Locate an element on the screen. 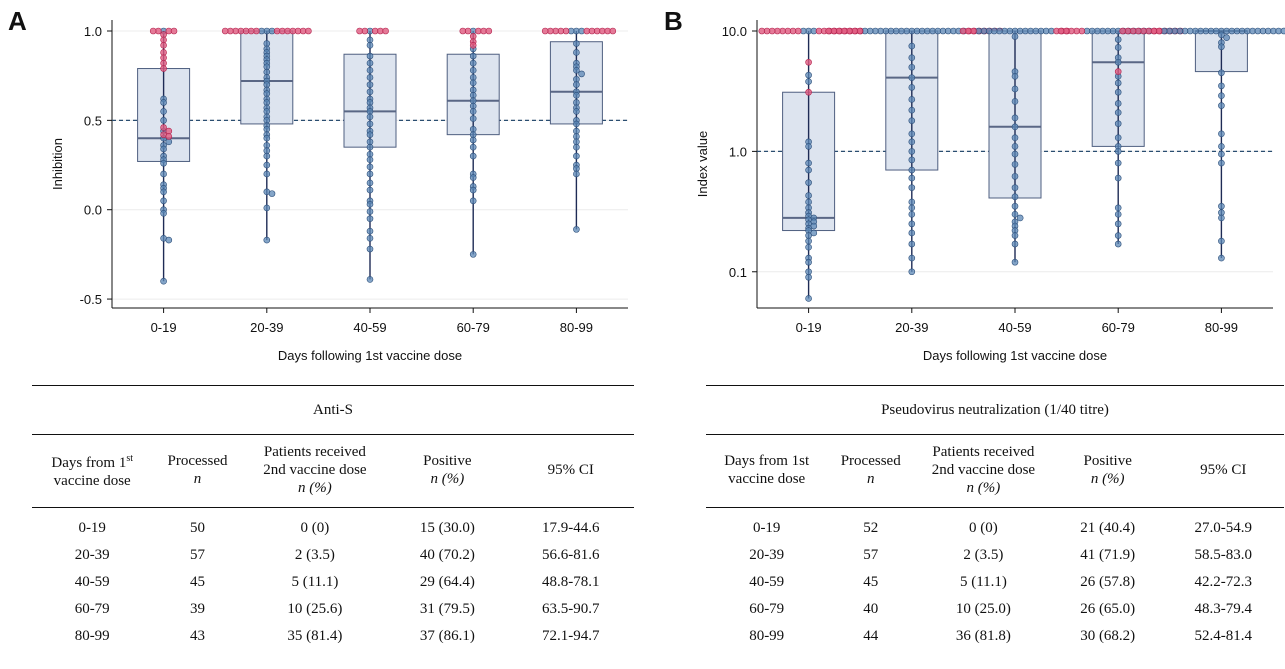 This screenshot has height=669, width=1285. y-axis-label: Index value is located at coordinates (702, 164).